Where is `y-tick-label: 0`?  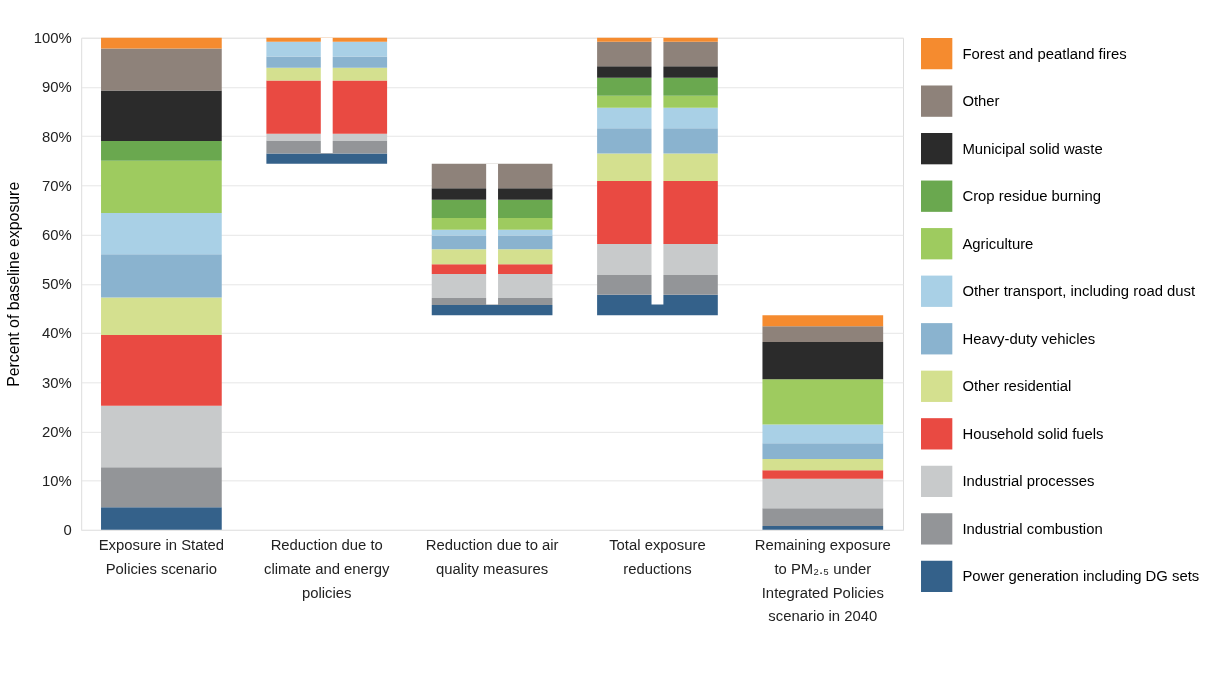
y-tick-label: 0 is located at coordinates (67, 530).